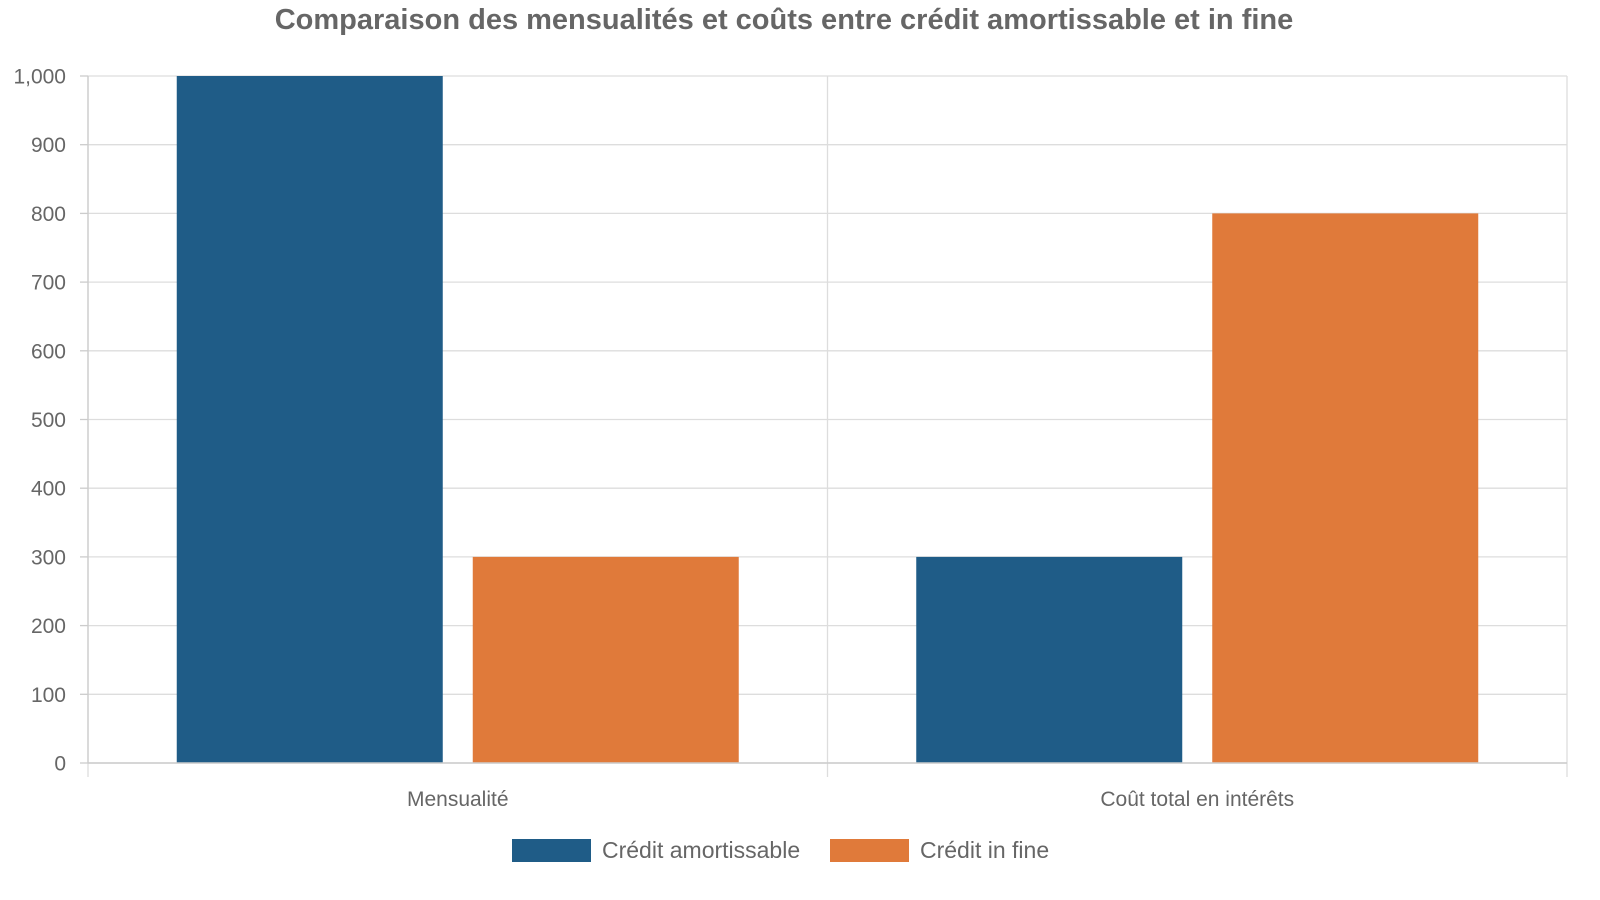  What do you see at coordinates (701, 850) in the screenshot?
I see `legend-label: Crédit amortissable` at bounding box center [701, 850].